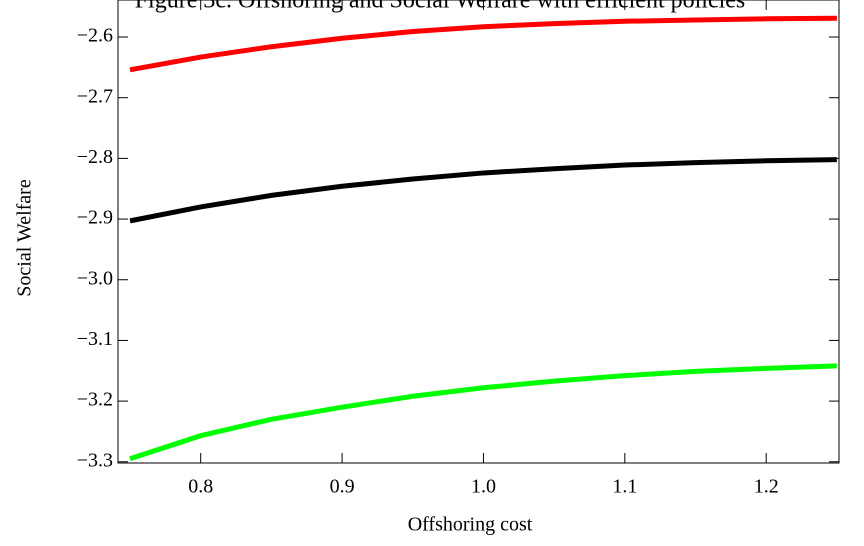 The image size is (864, 546). Describe the element at coordinates (95, 278) in the screenshot. I see `y-tick-label: −3.0` at that location.